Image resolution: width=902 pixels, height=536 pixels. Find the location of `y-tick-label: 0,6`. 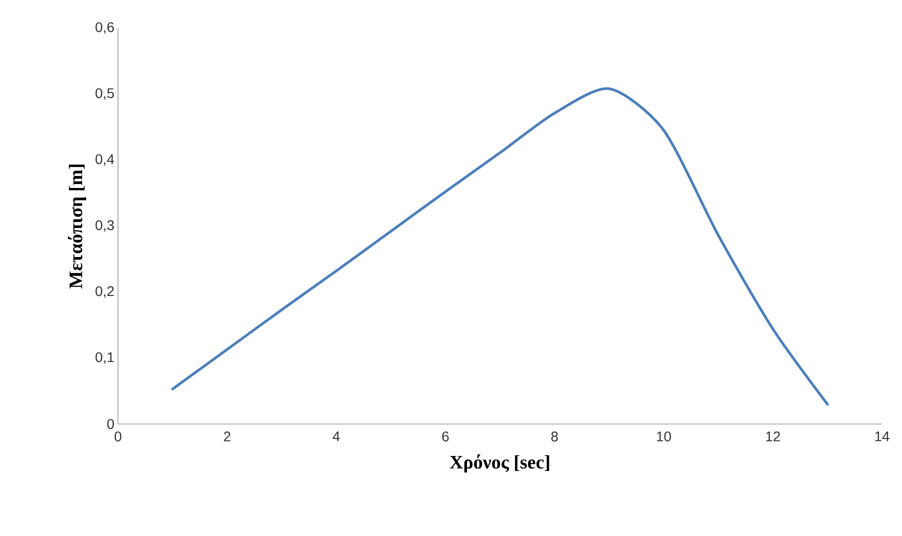

y-tick-label: 0,6 is located at coordinates (105, 28).